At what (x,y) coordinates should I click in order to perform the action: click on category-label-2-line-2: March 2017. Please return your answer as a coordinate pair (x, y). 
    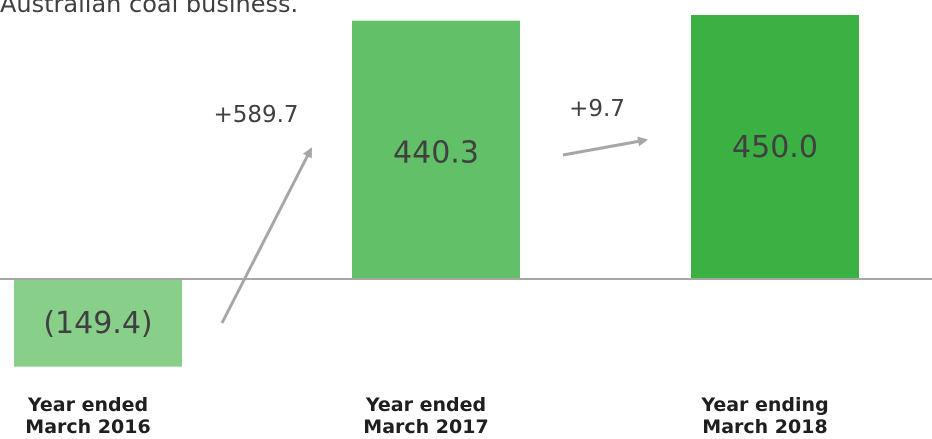
    Looking at the image, I should click on (425, 427).